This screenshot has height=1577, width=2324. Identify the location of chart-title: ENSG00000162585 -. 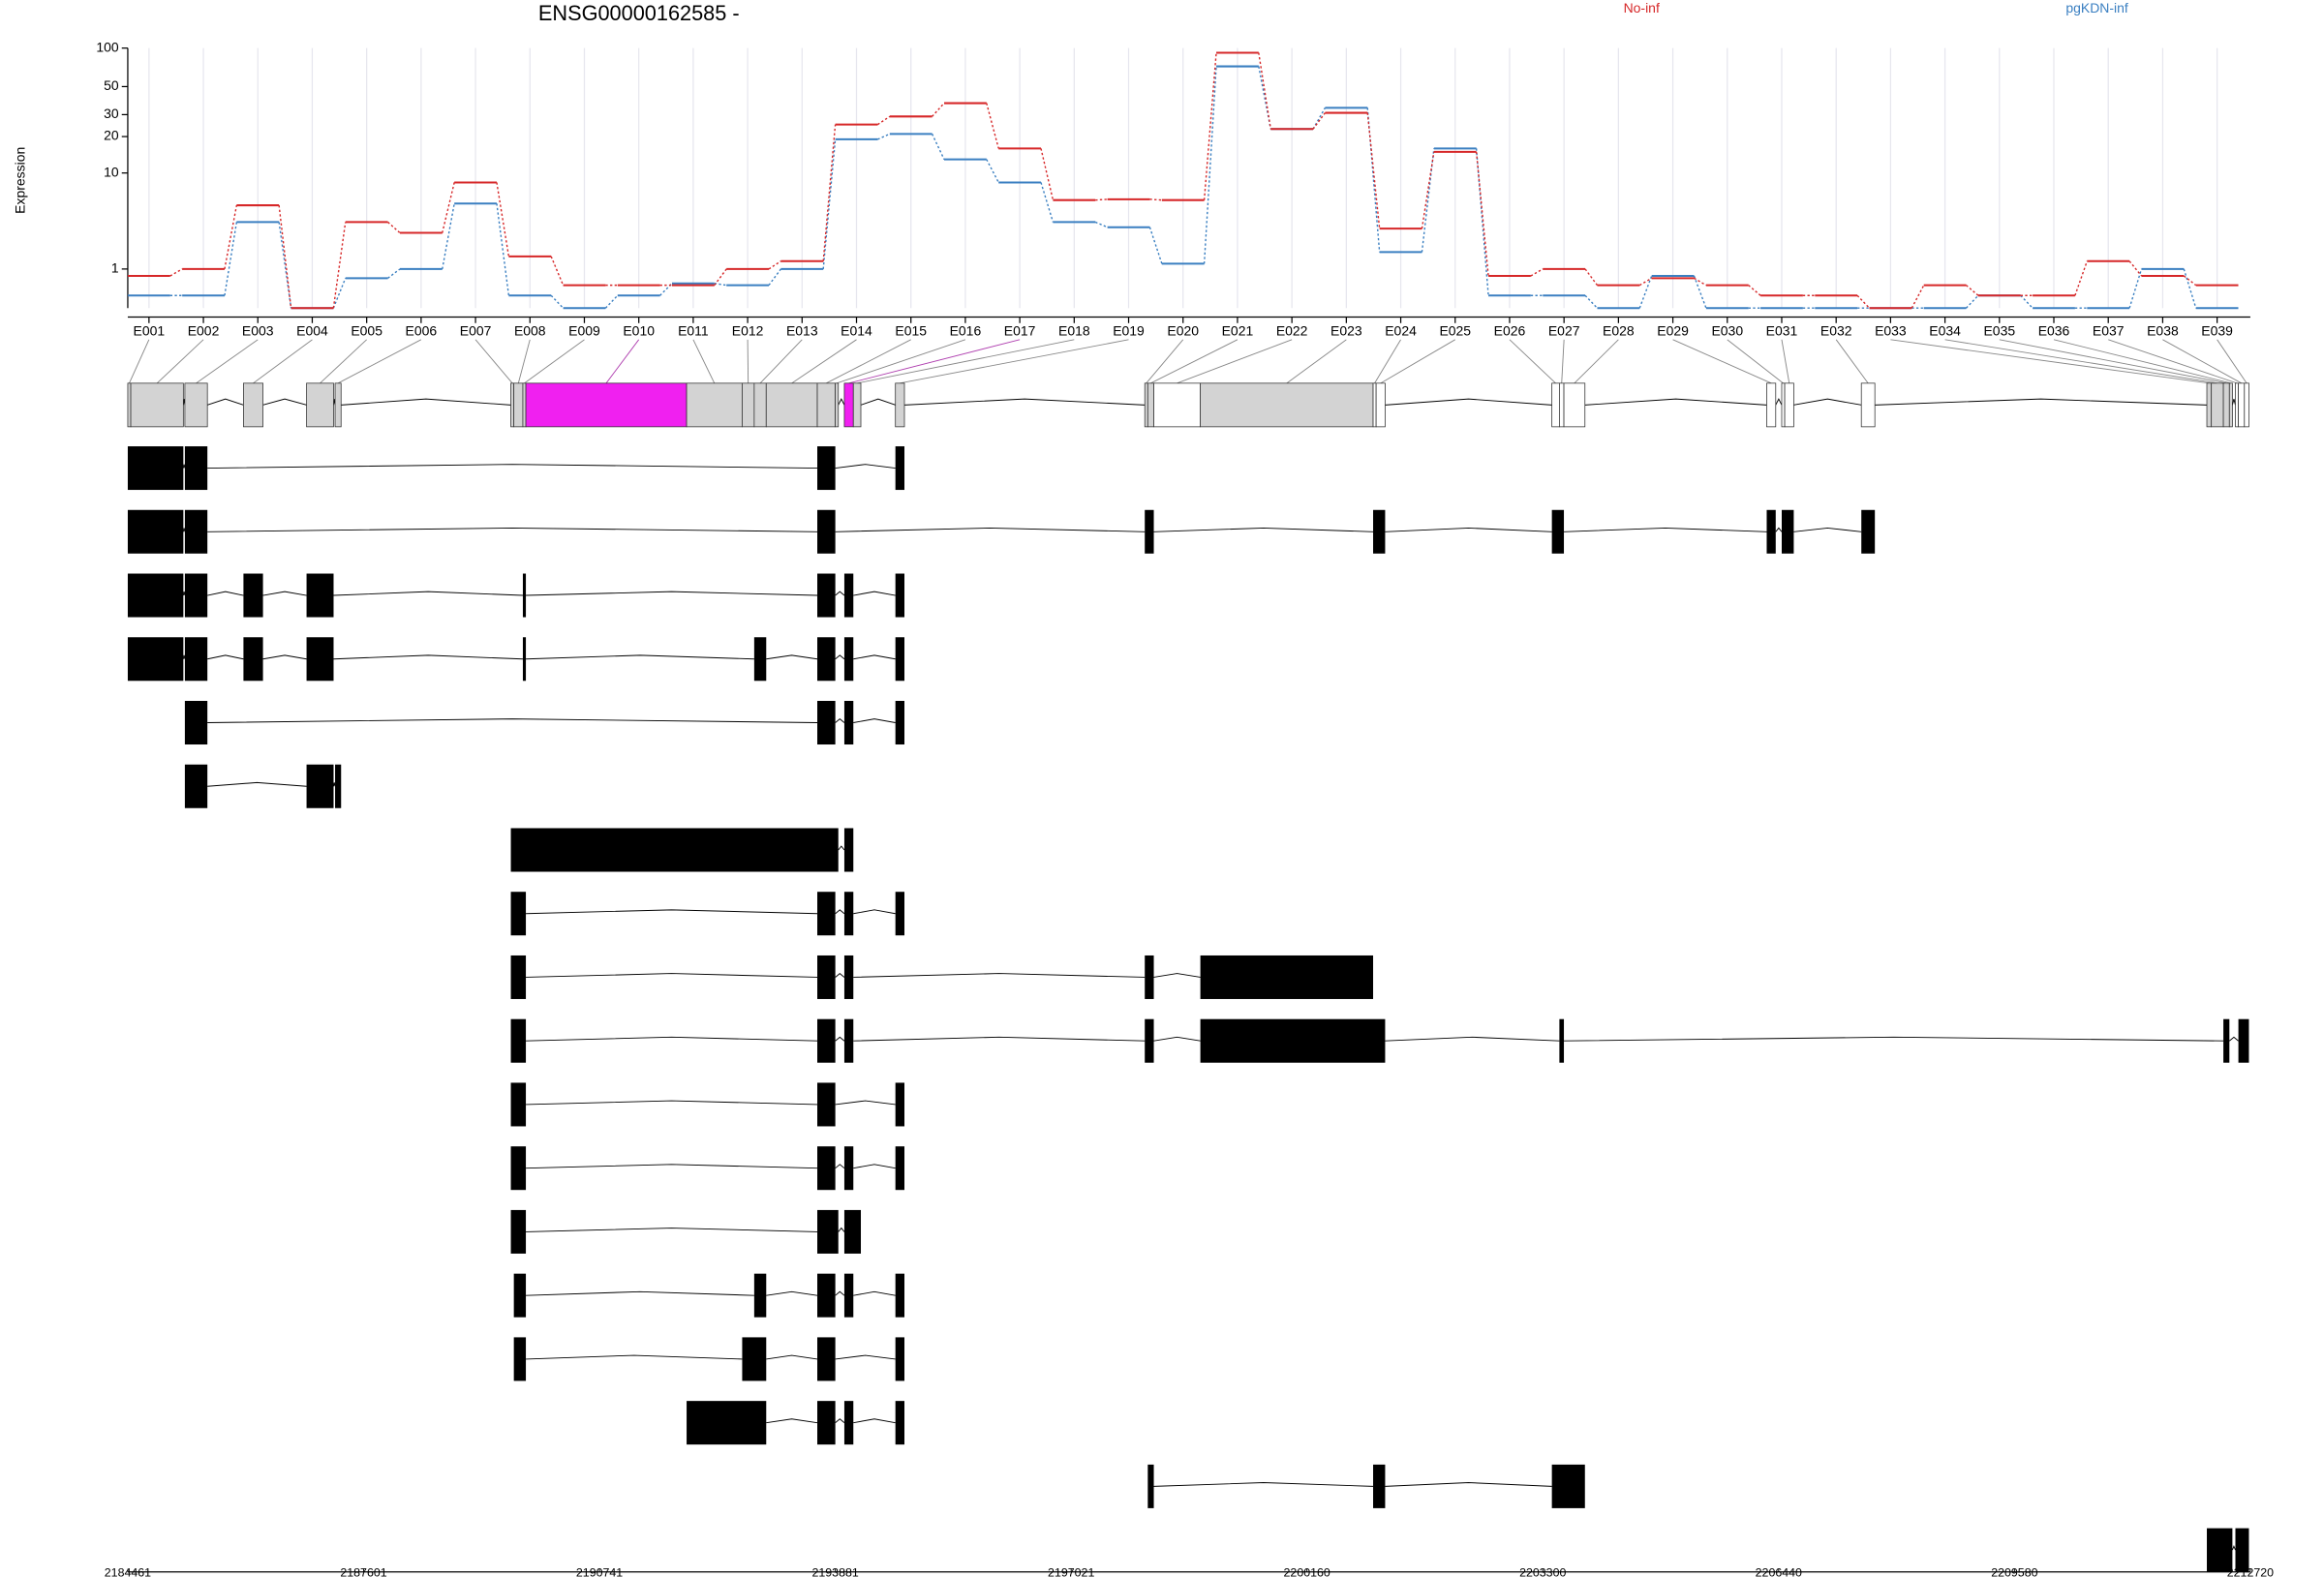
(639, 13).